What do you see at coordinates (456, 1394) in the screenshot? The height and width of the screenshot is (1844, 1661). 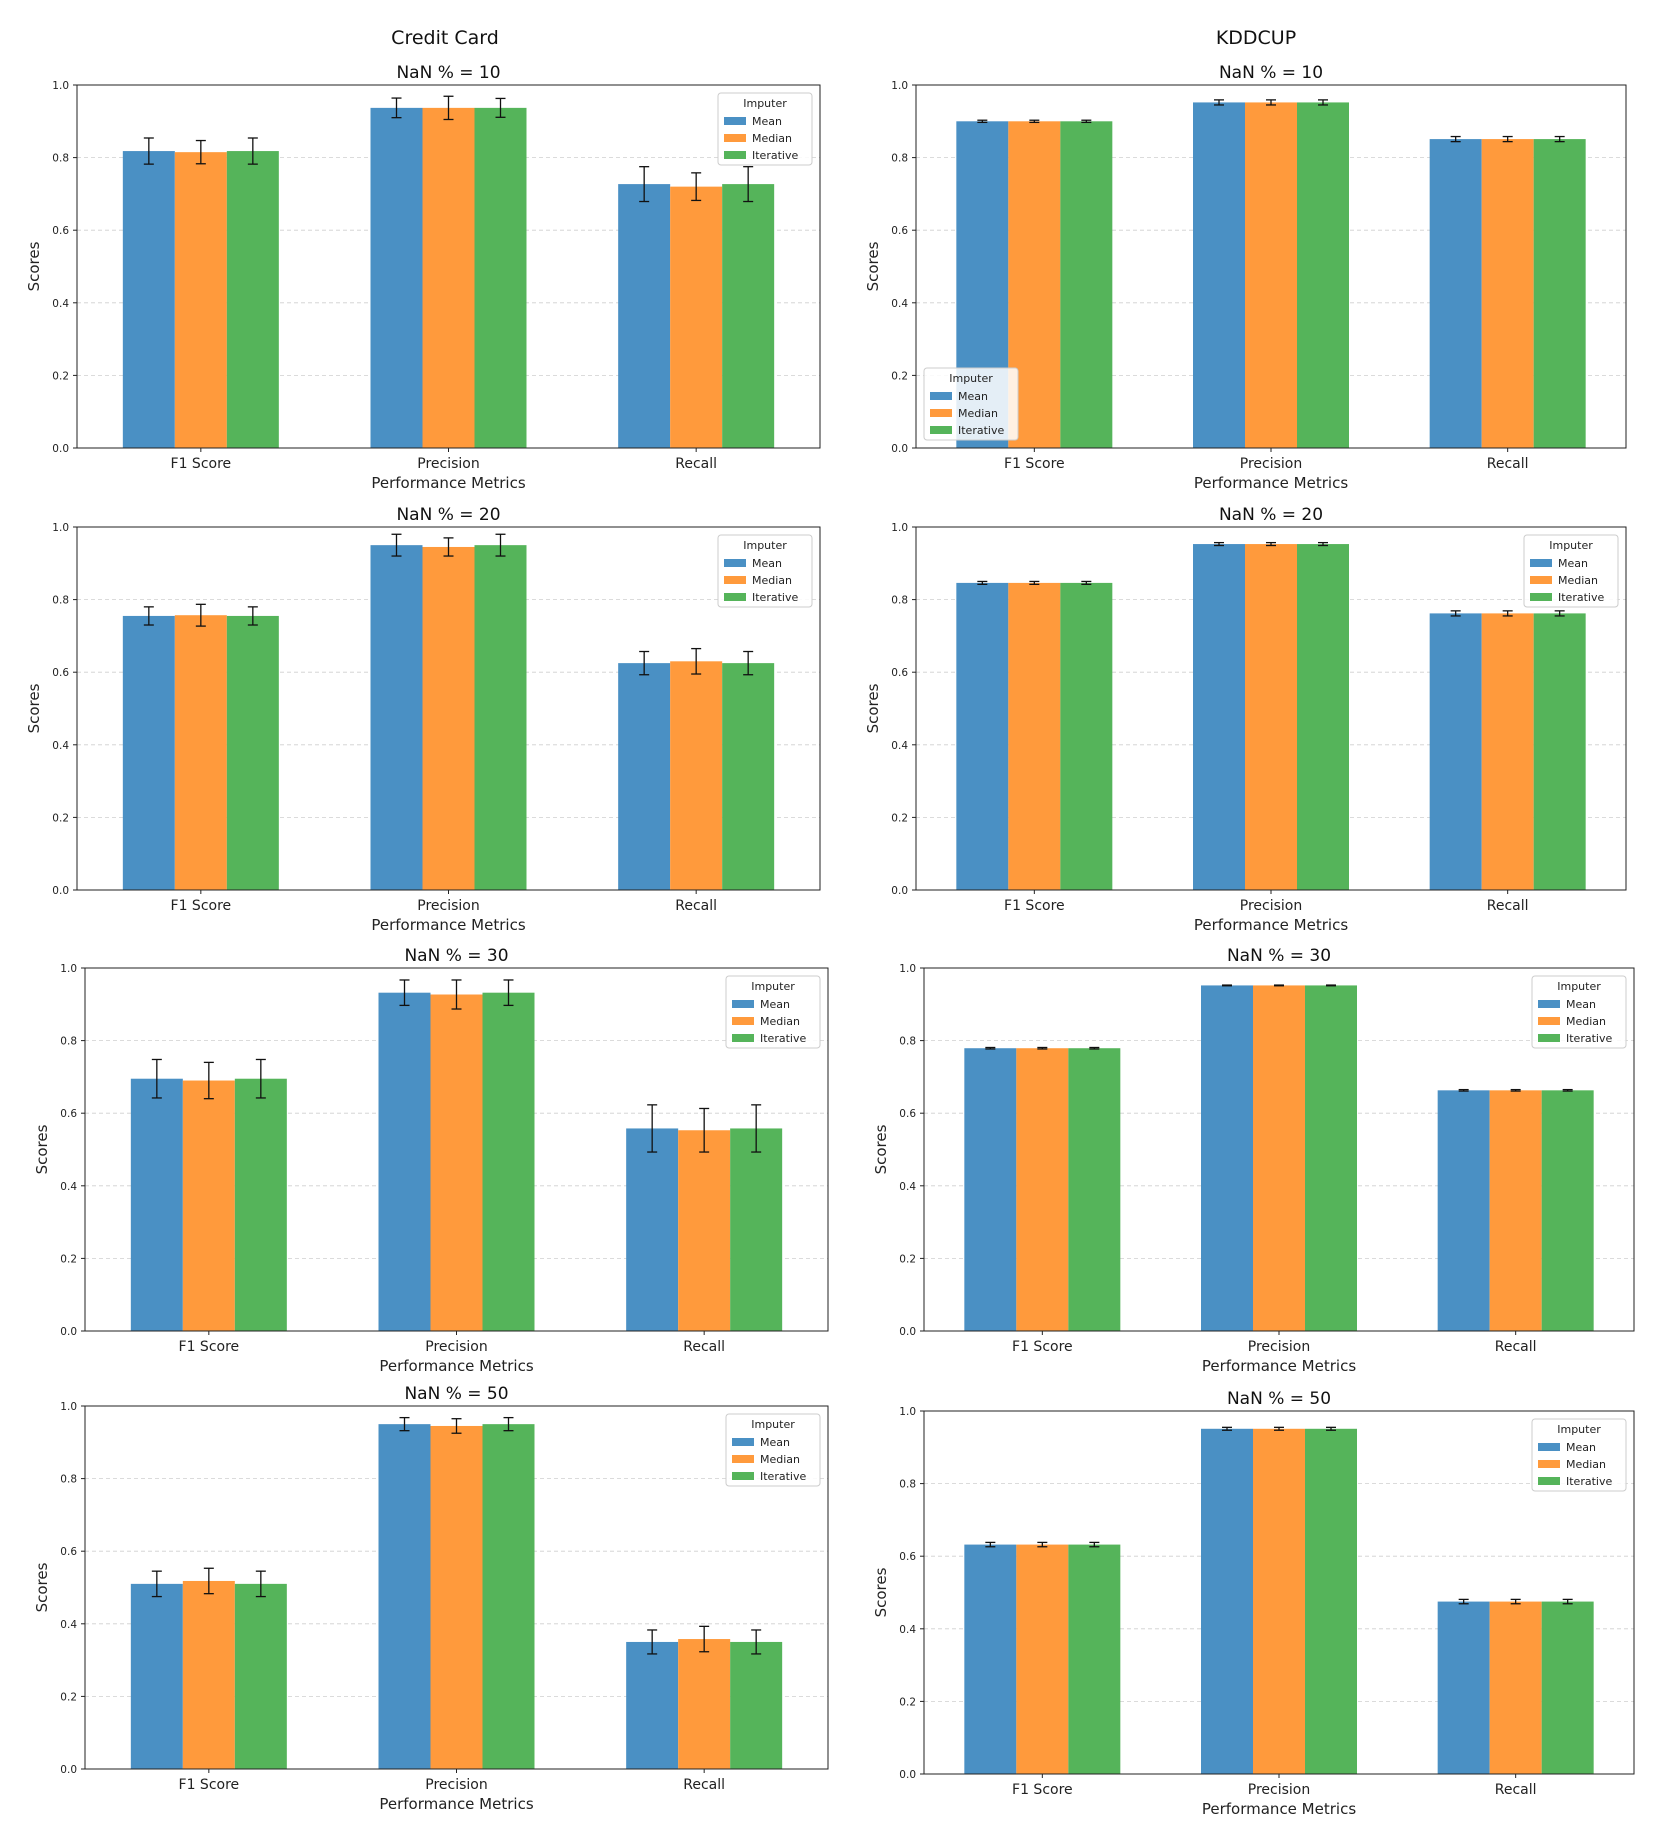 I see `panel-title: NaN % = 50` at bounding box center [456, 1394].